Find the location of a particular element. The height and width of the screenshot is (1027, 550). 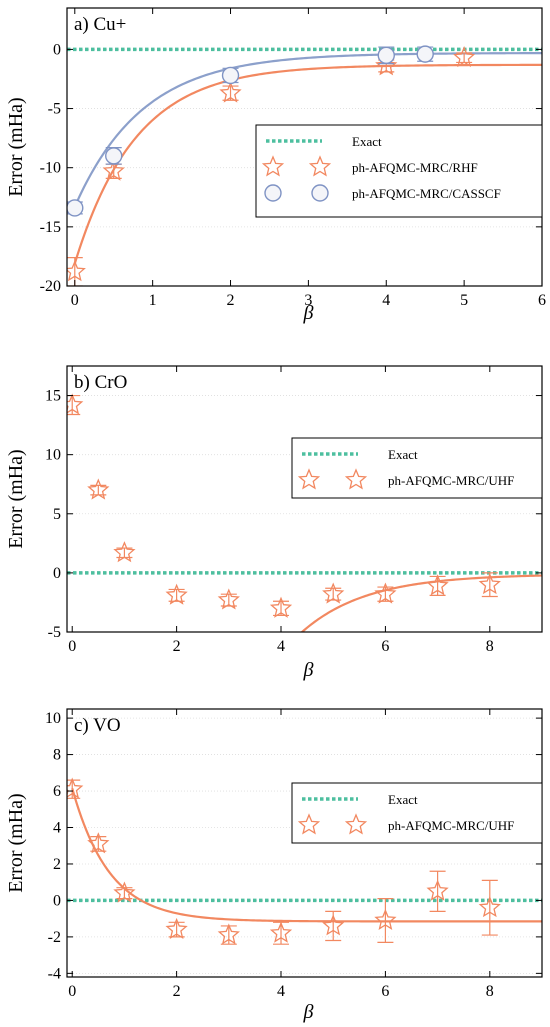

y-tick-label: 5 is located at coordinates (57, 514).